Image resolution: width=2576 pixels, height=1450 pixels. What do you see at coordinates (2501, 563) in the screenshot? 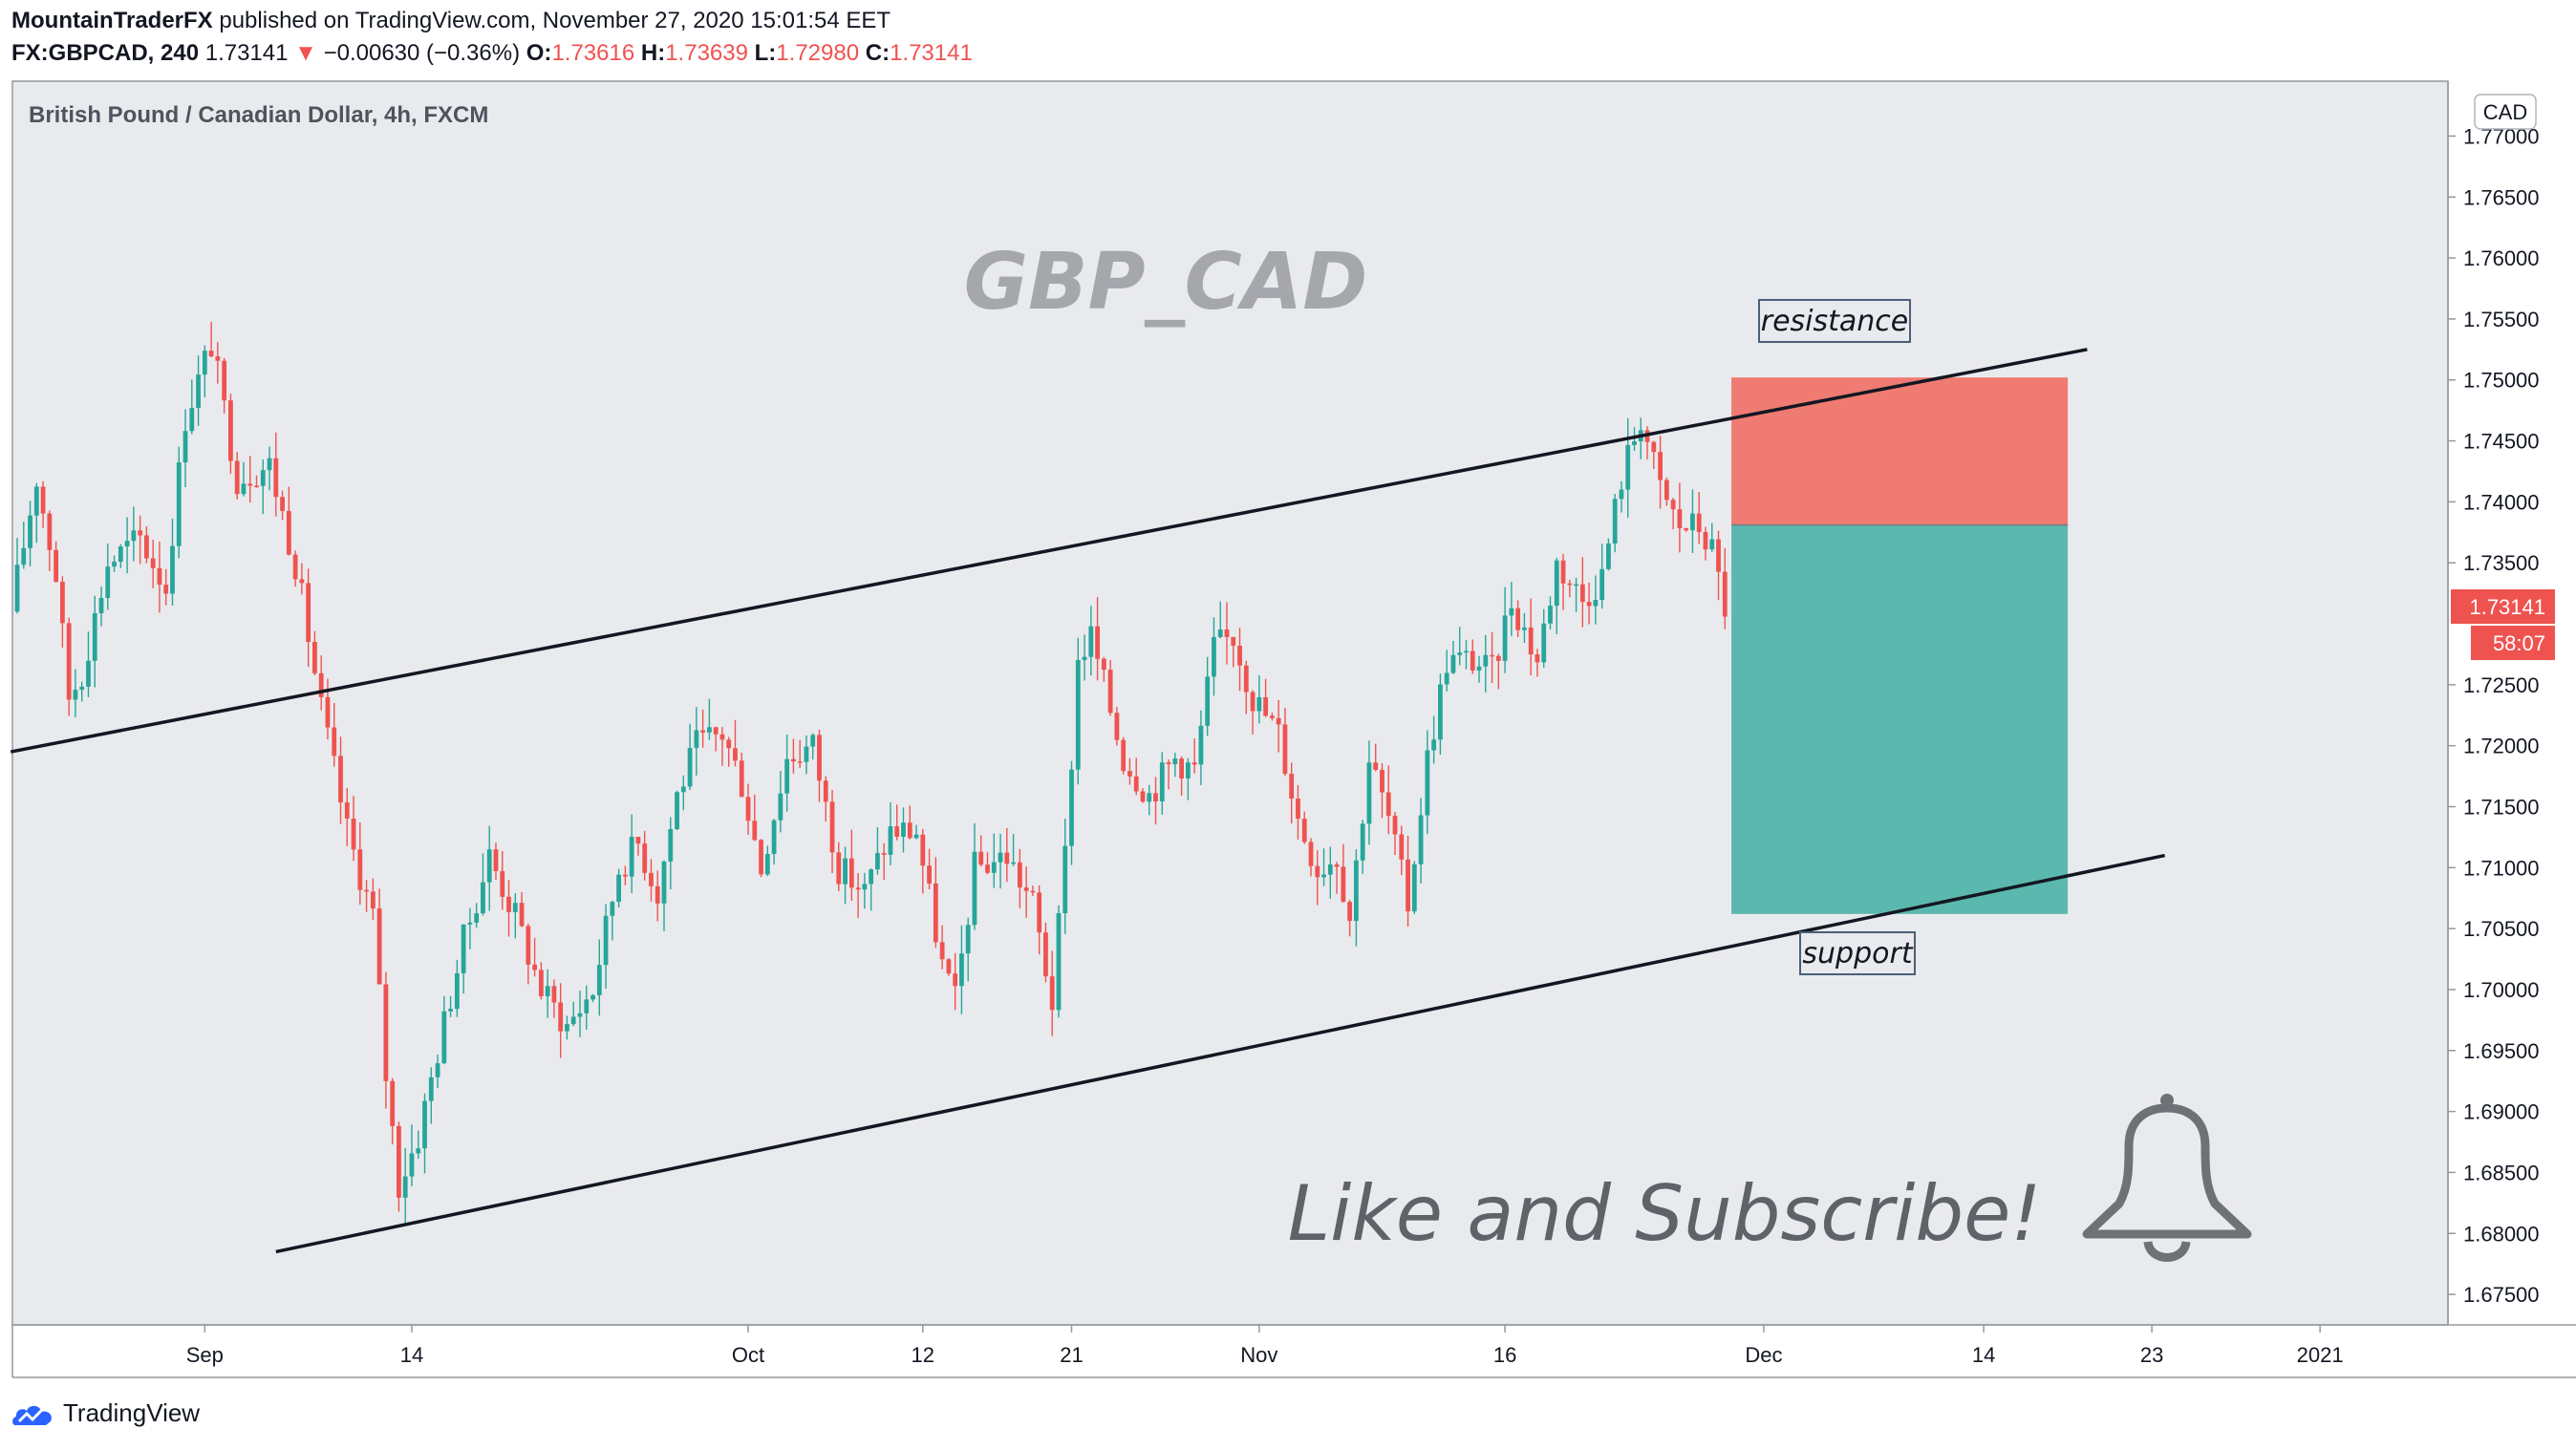
I see `price-tick-label: 1.73500` at bounding box center [2501, 563].